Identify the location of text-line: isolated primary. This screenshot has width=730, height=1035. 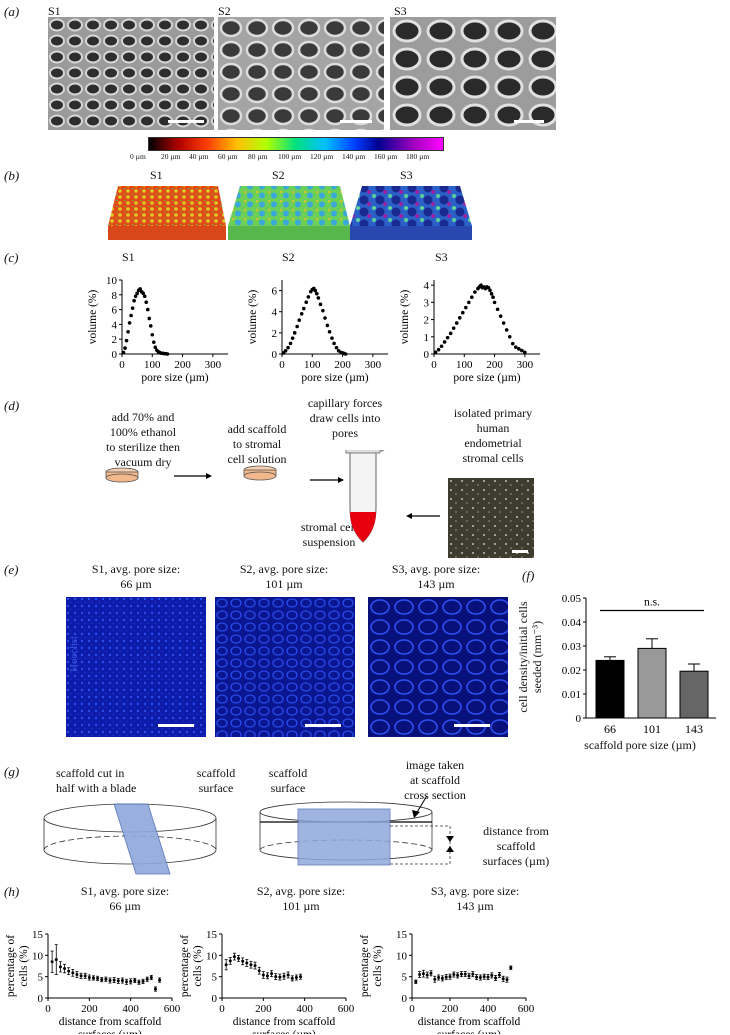
(493, 413).